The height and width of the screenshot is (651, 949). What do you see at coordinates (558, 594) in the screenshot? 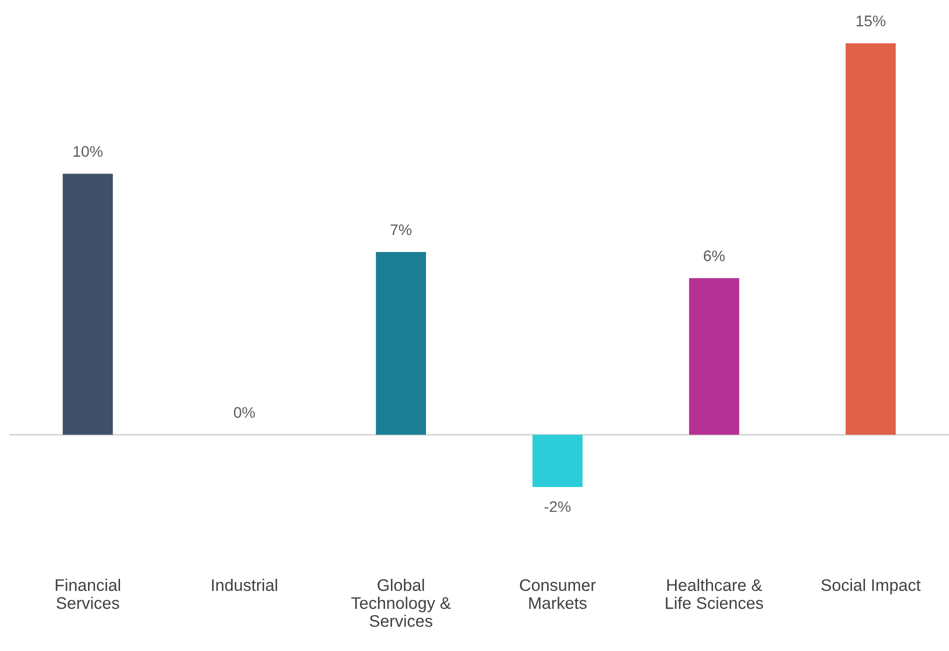
I see `x-tick-label: Consumer Markets` at bounding box center [558, 594].